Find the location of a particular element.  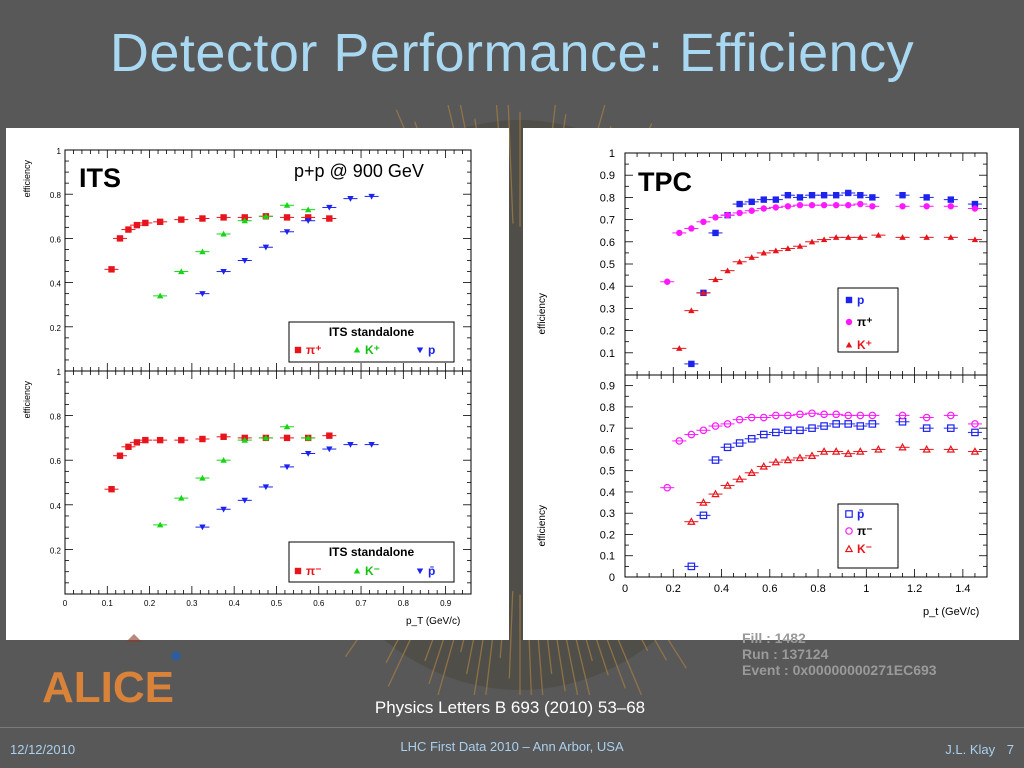

y-tick-label: 0.4 is located at coordinates (56, 506).